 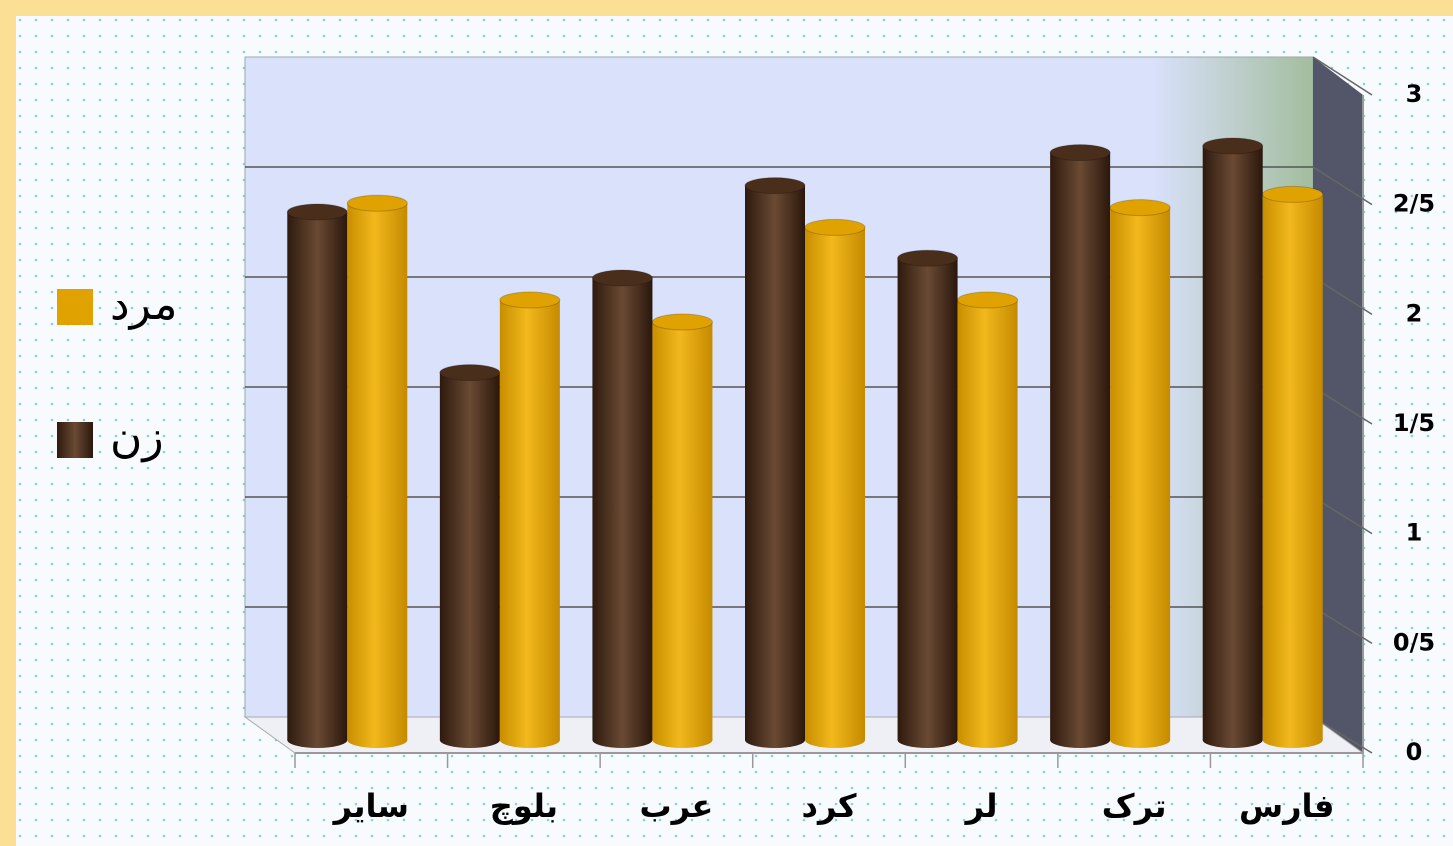 I want to click on x-tick-label: کرد, so click(x=829, y=806).